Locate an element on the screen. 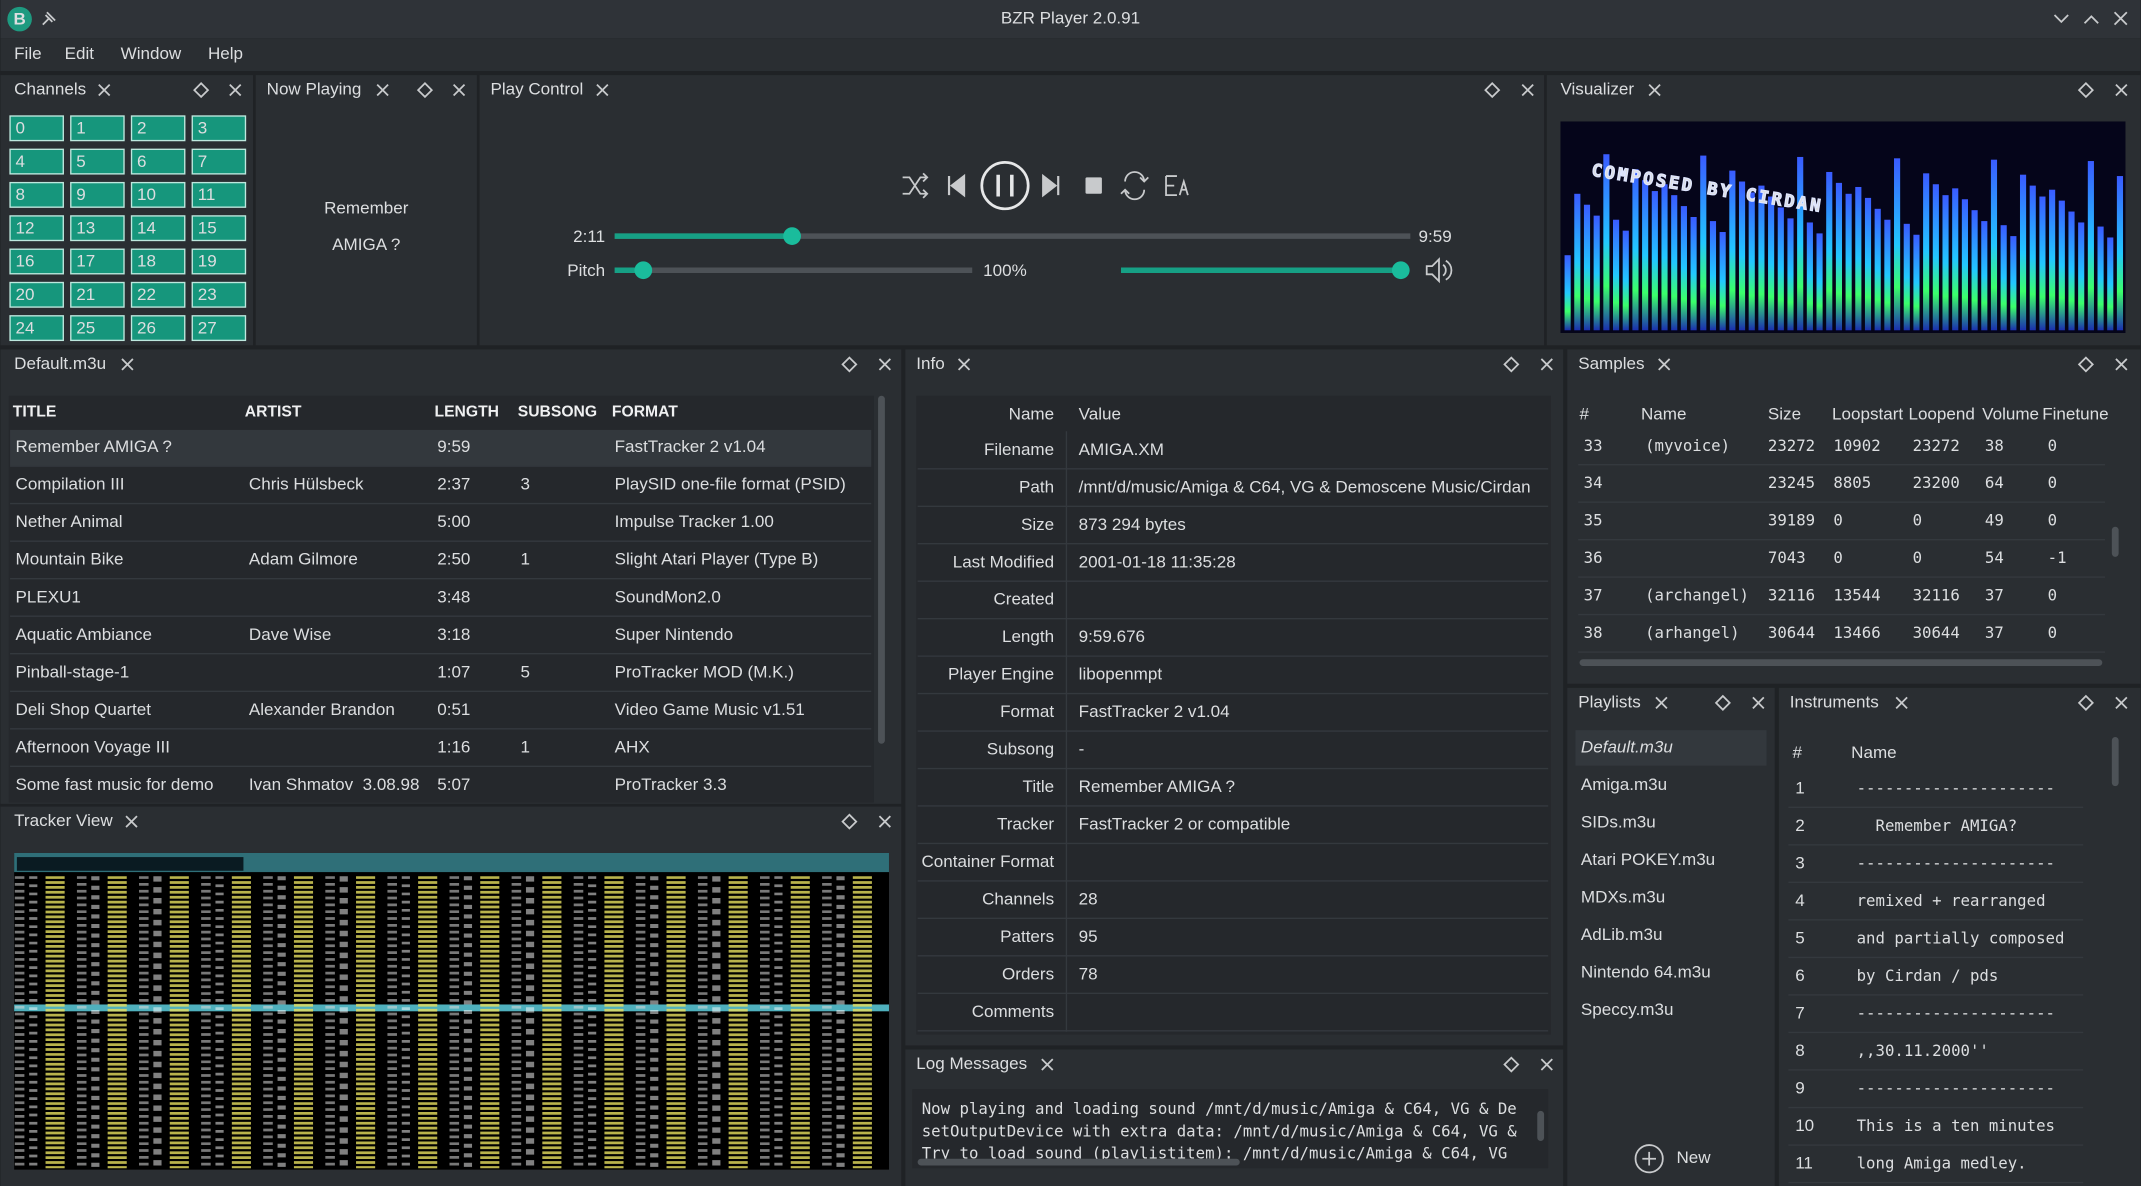 The image size is (2141, 1186). playlist-cell: 2:37 is located at coordinates (453, 484).